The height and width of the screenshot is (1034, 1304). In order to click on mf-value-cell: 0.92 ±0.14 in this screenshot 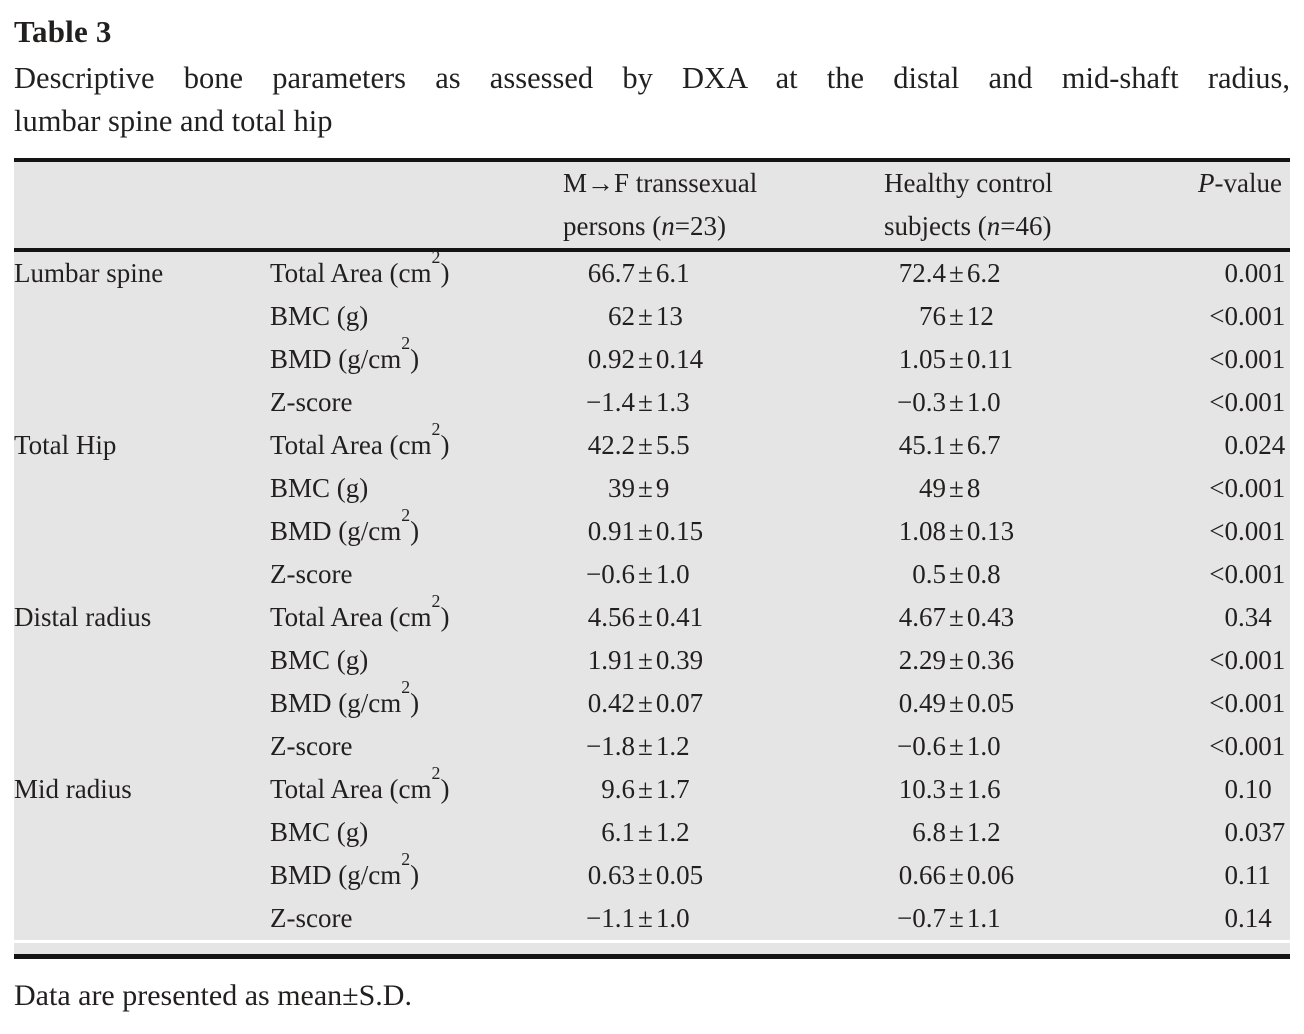, I will do `click(723, 359)`.